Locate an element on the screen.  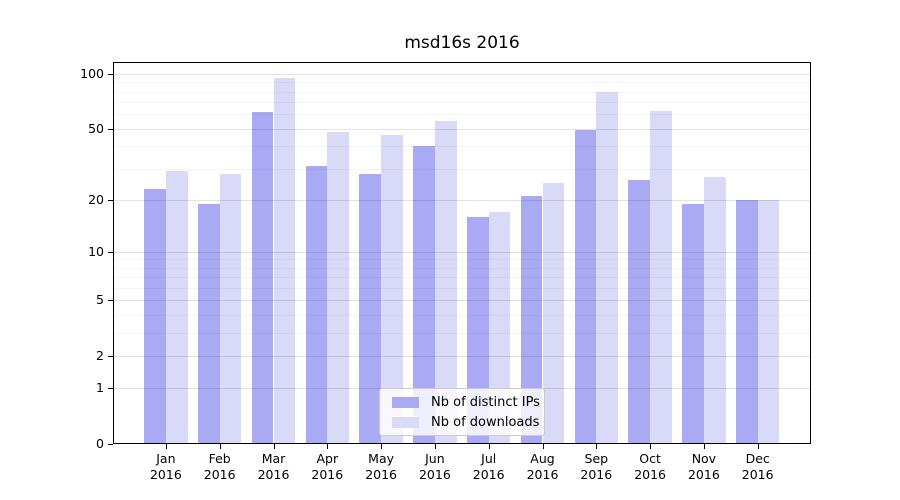
x-tick-label-apr: Apr 2016 is located at coordinates (327, 466).